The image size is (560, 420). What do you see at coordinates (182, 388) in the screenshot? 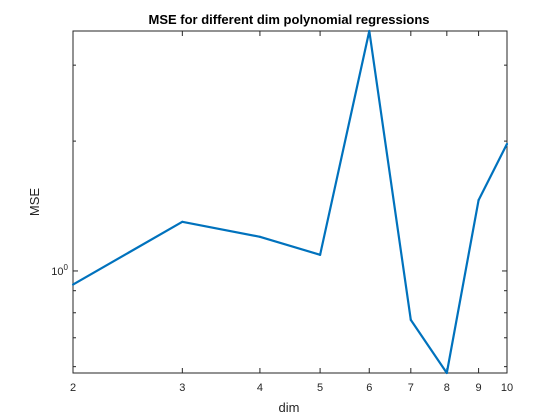
I see `x-tick-label: 3` at bounding box center [182, 388].